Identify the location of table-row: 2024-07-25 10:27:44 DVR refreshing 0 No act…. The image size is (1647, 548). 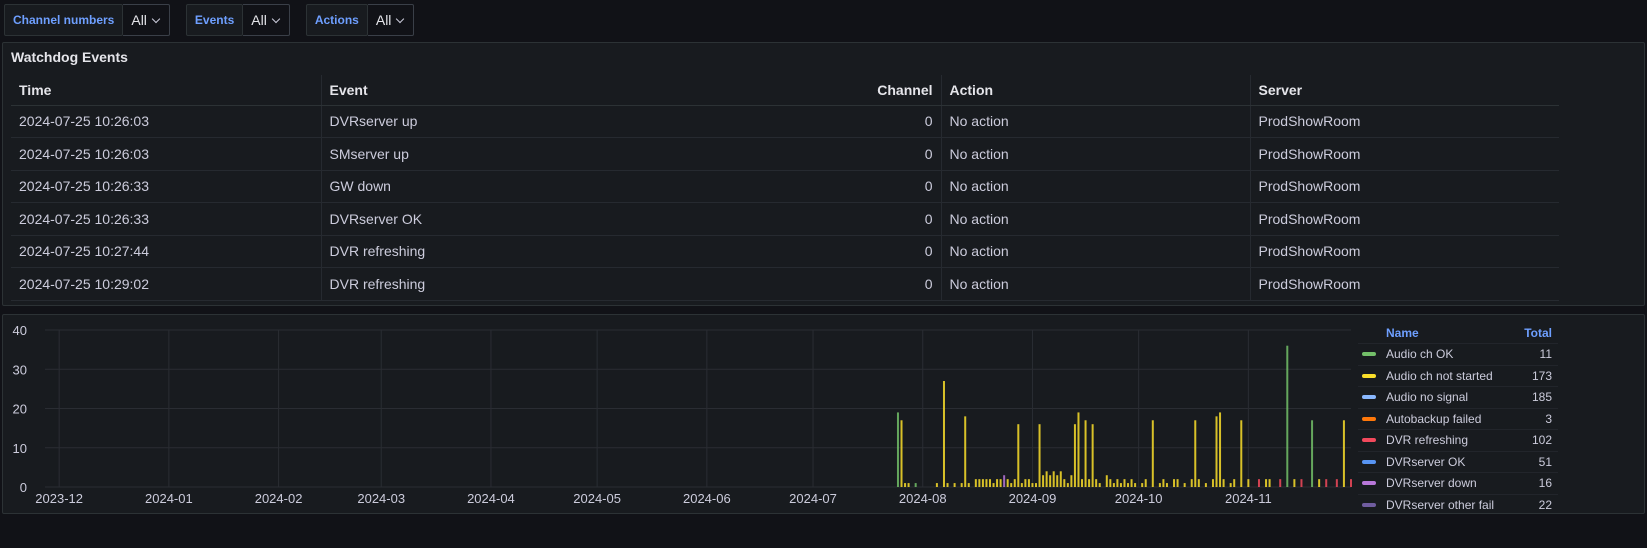
(785, 251).